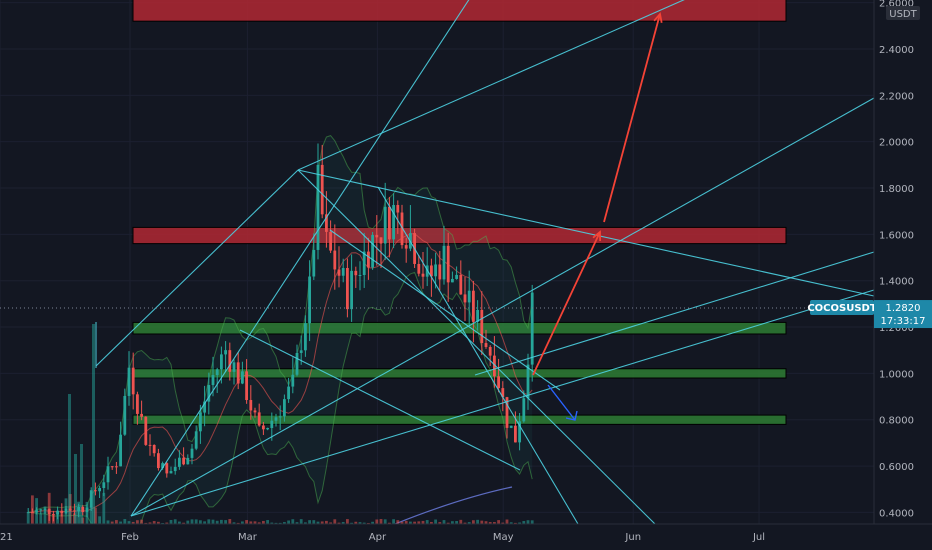 This screenshot has height=550, width=932. Describe the element at coordinates (896, 50) in the screenshot. I see `price-tick-label: 2.4000` at that location.